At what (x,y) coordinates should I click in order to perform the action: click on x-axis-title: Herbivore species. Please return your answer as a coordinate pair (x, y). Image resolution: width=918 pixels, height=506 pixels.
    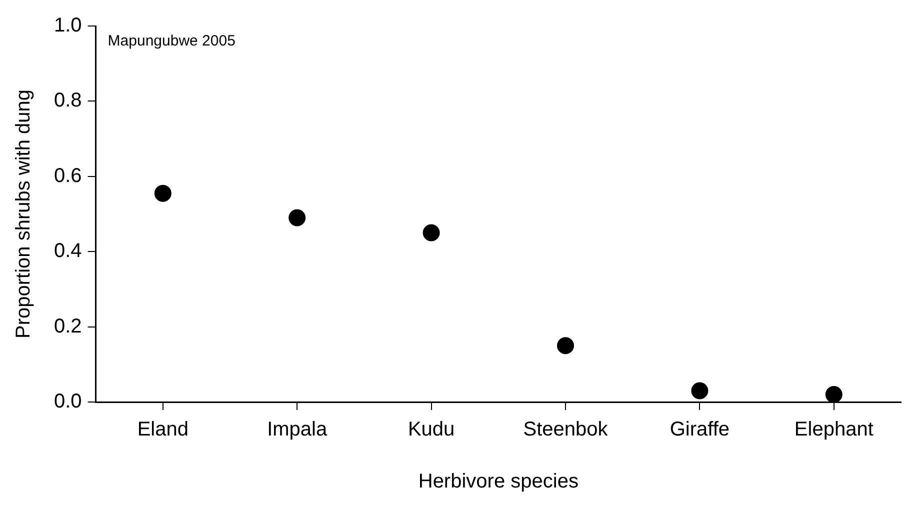
    Looking at the image, I should click on (498, 481).